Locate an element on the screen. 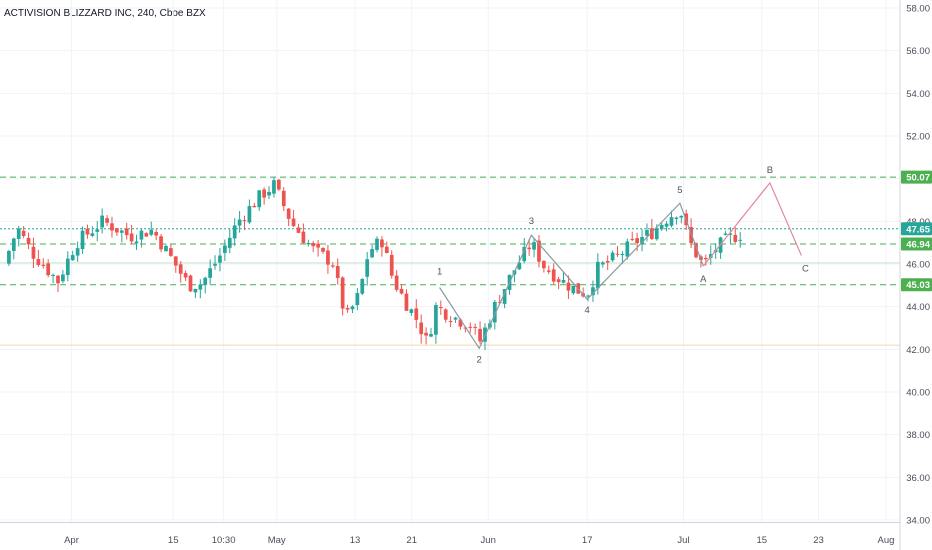 The height and width of the screenshot is (550, 932). elliott-wave-drawing: 1 2 3 4 5 A B C is located at coordinates (623, 265).